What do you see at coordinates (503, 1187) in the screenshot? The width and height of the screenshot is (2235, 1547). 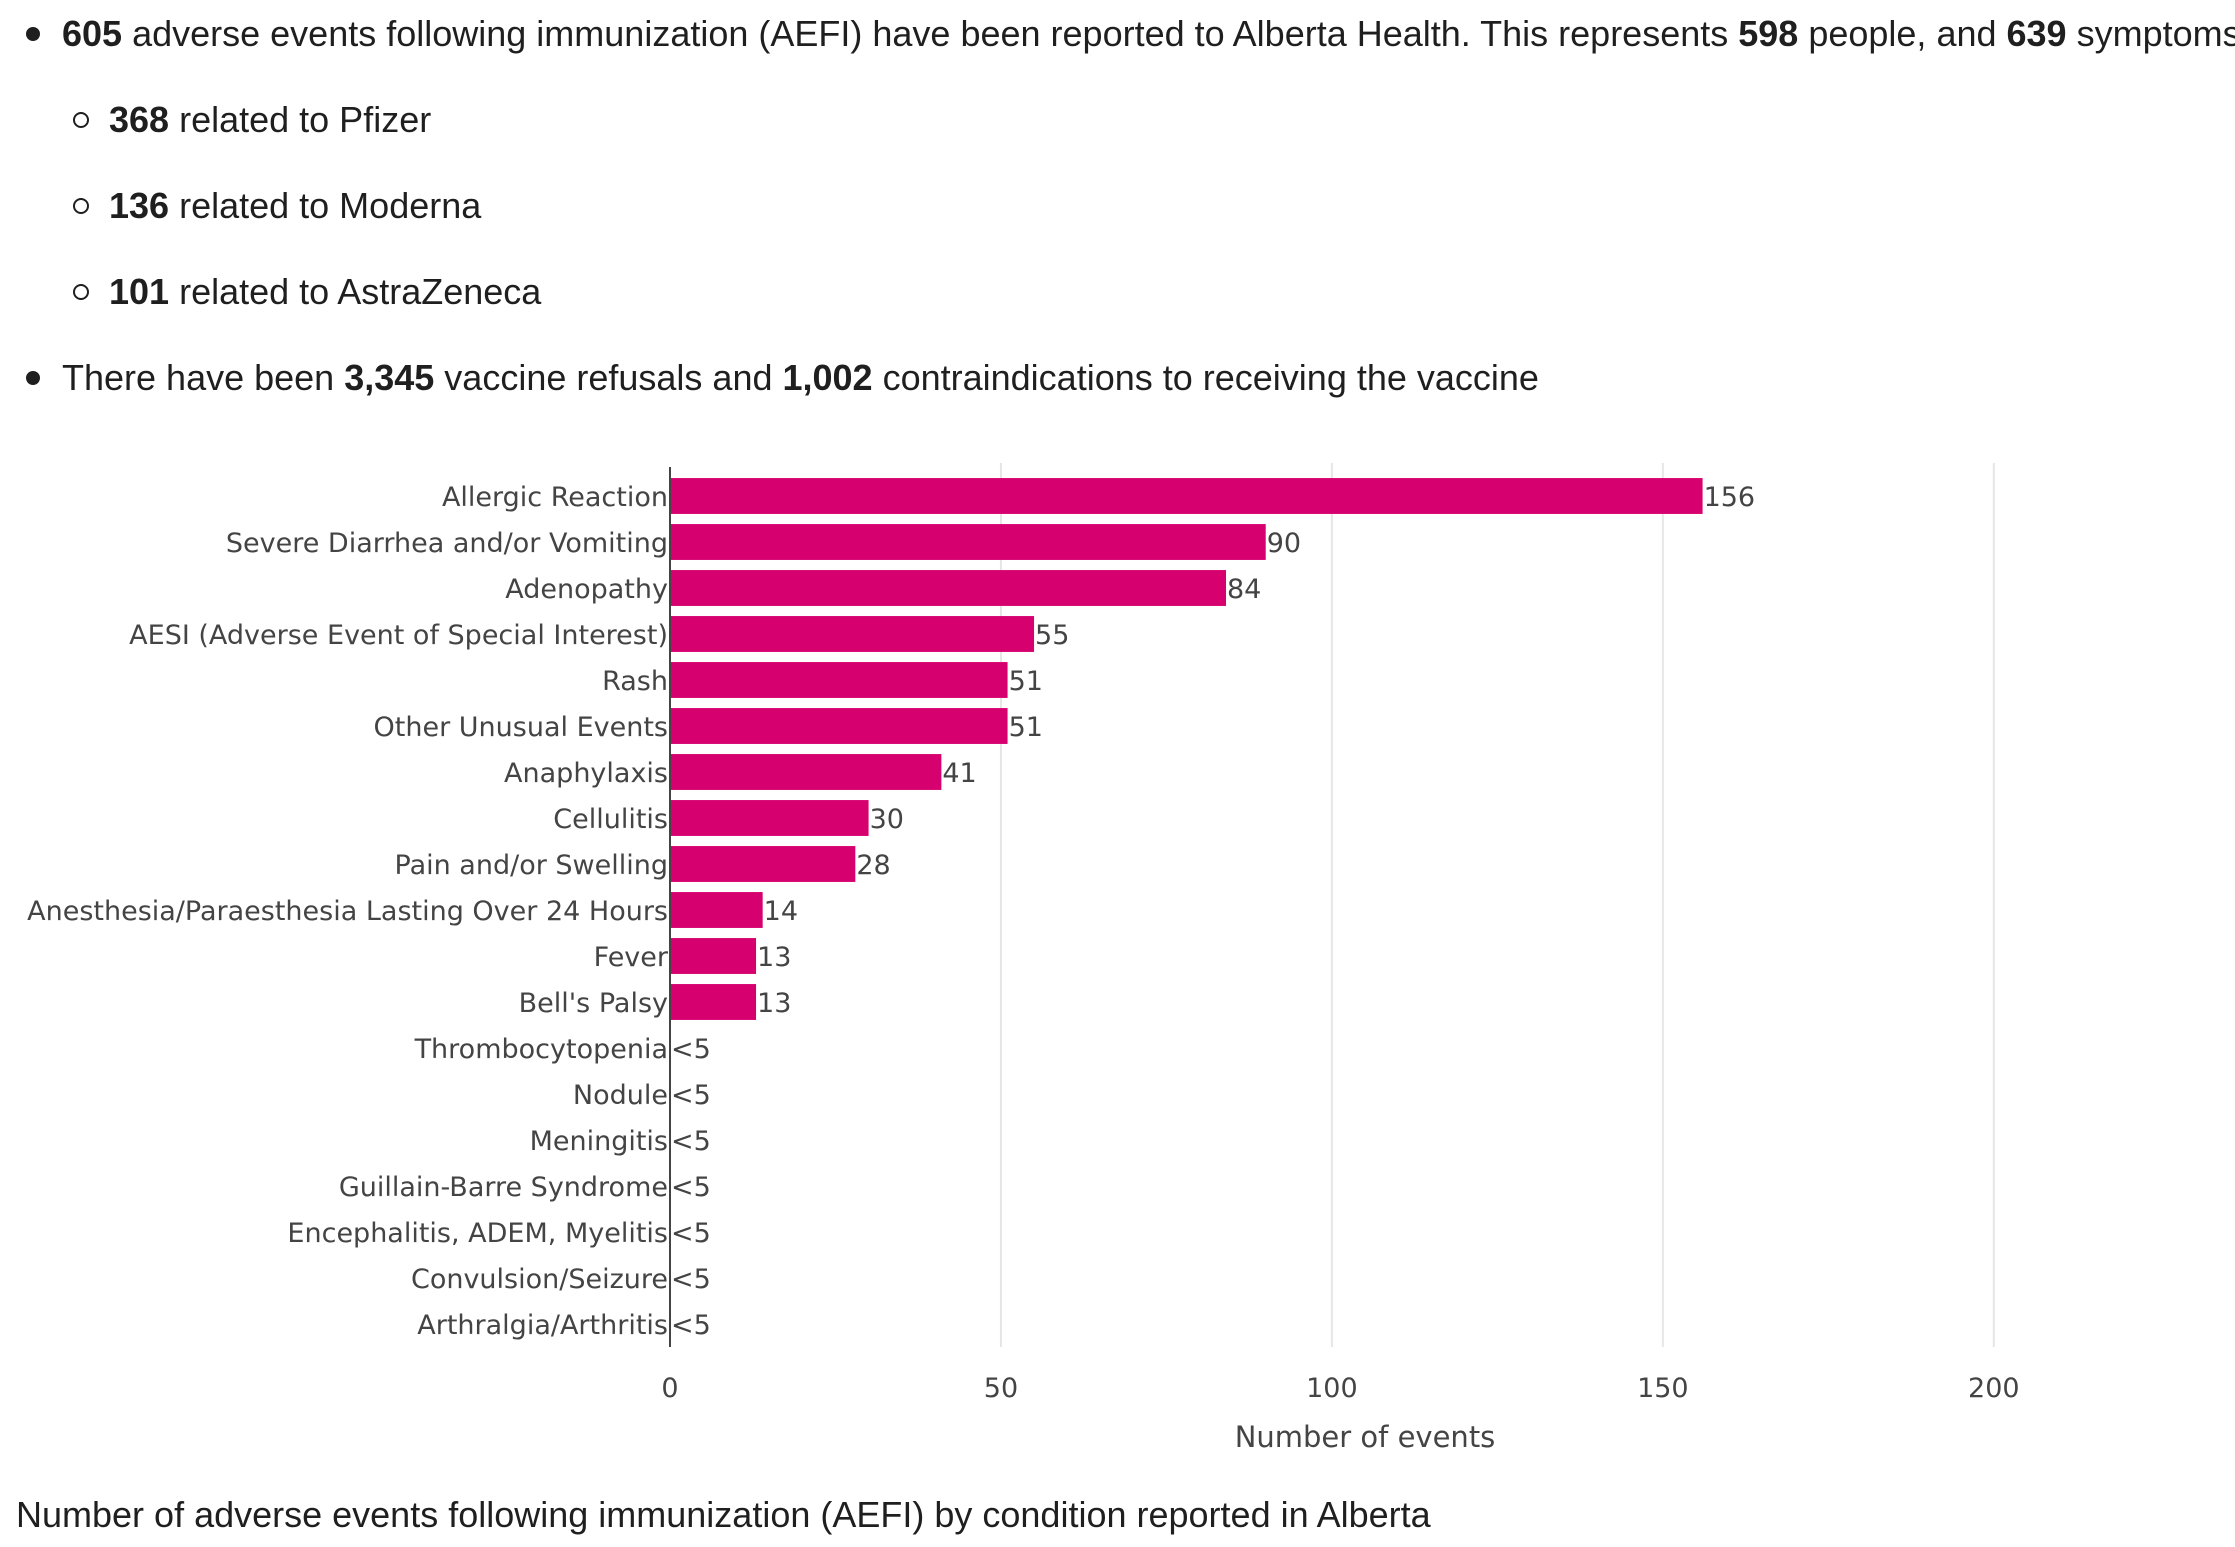 I see `category-label: Guillain-Barre Syndrome` at bounding box center [503, 1187].